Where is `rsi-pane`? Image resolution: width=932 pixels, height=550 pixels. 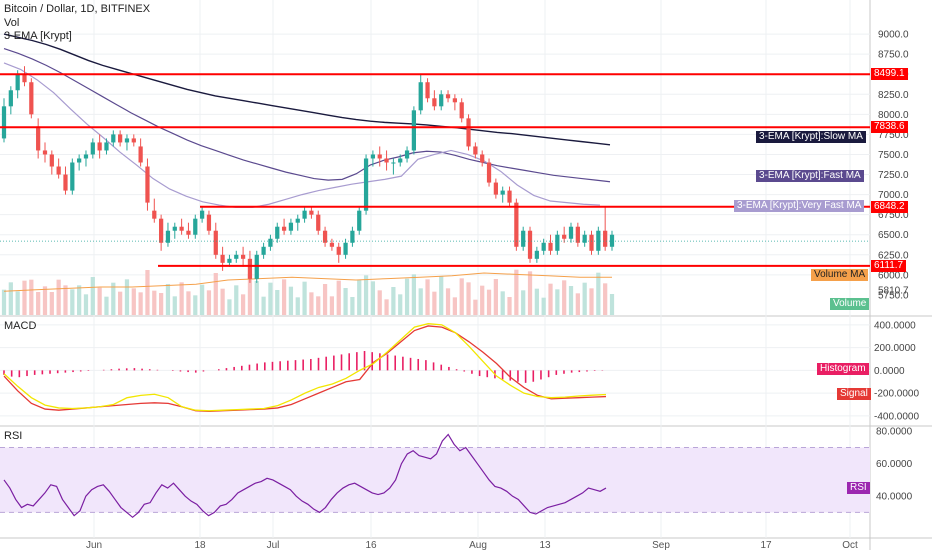
rsi-pane is located at coordinates (435, 476).